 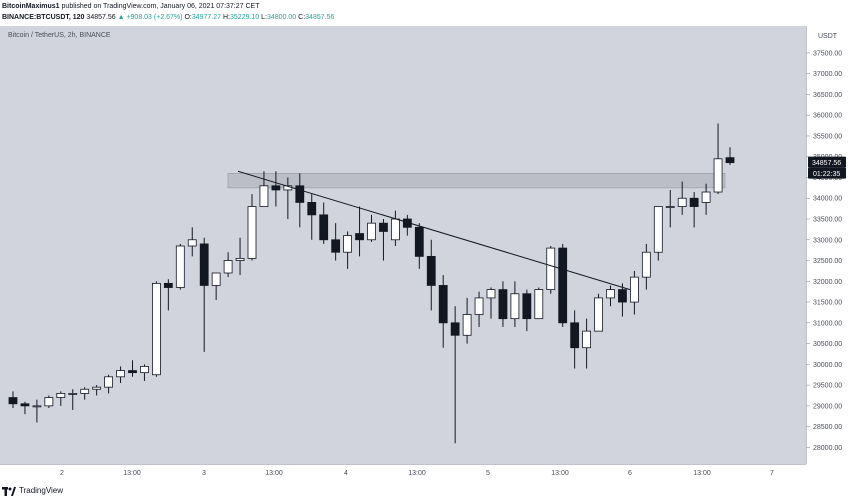 What do you see at coordinates (434, 230) in the screenshot?
I see `descending-trendline` at bounding box center [434, 230].